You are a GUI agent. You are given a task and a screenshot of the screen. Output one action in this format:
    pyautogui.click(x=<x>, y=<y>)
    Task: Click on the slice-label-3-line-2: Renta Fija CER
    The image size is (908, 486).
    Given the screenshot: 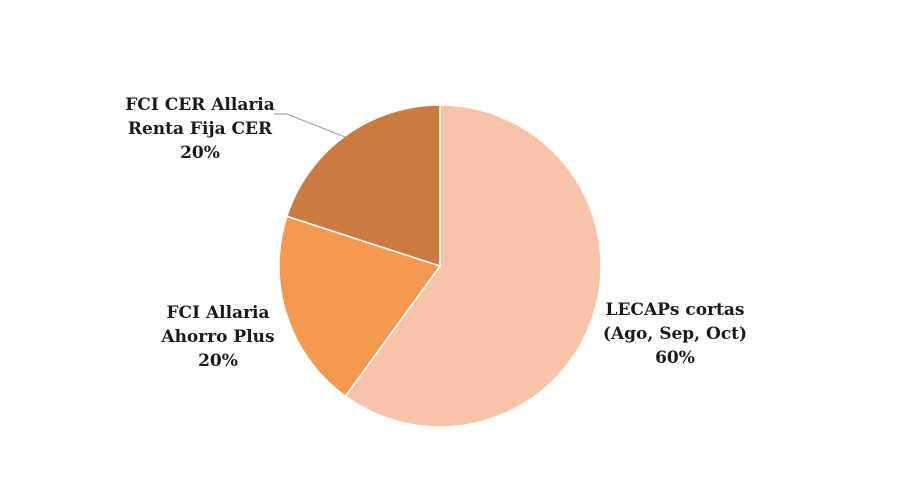 What is the action you would take?
    pyautogui.click(x=200, y=129)
    